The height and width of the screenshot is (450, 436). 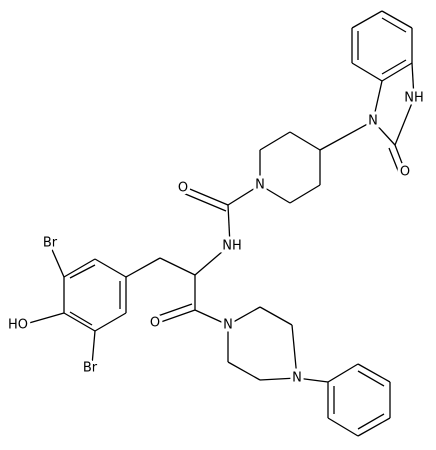 I want to click on atom-label: HO, so click(x=18, y=325).